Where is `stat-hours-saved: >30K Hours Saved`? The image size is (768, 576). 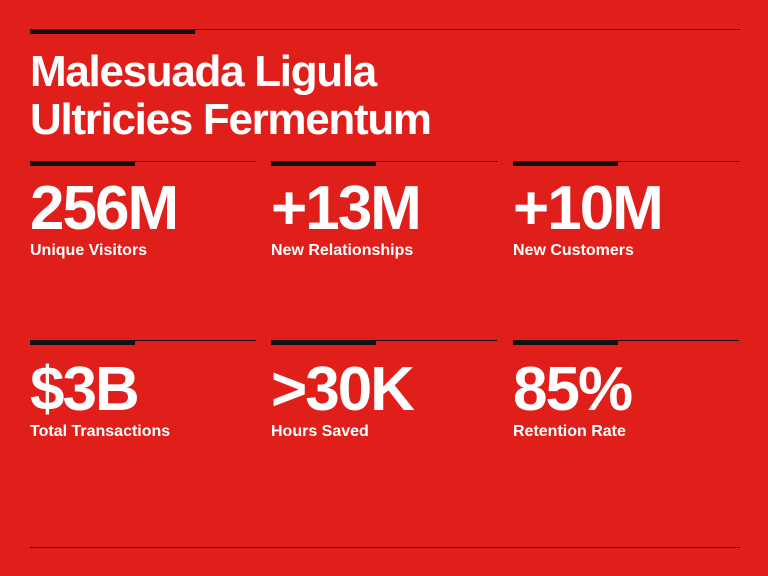 stat-hours-saved: >30K Hours Saved is located at coordinates (384, 400).